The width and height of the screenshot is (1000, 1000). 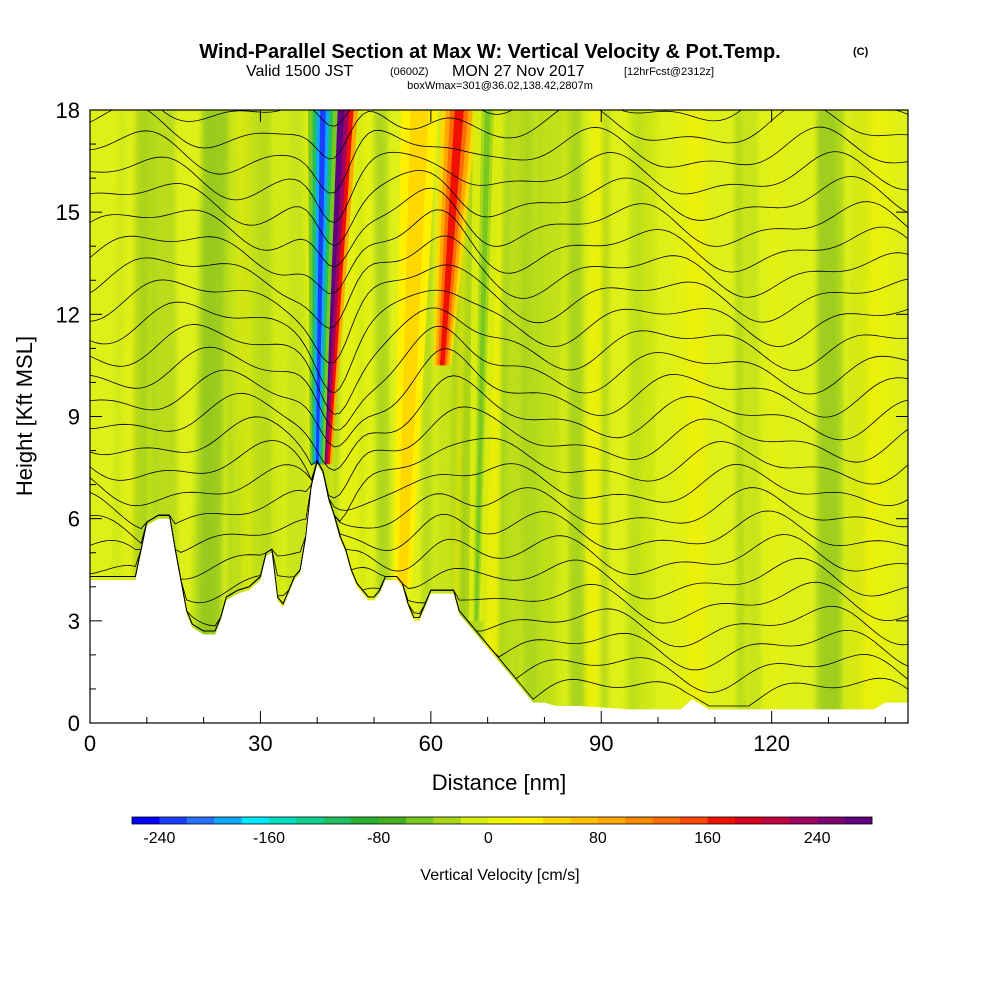 I want to click on colorbar-label: 0, so click(x=488, y=838).